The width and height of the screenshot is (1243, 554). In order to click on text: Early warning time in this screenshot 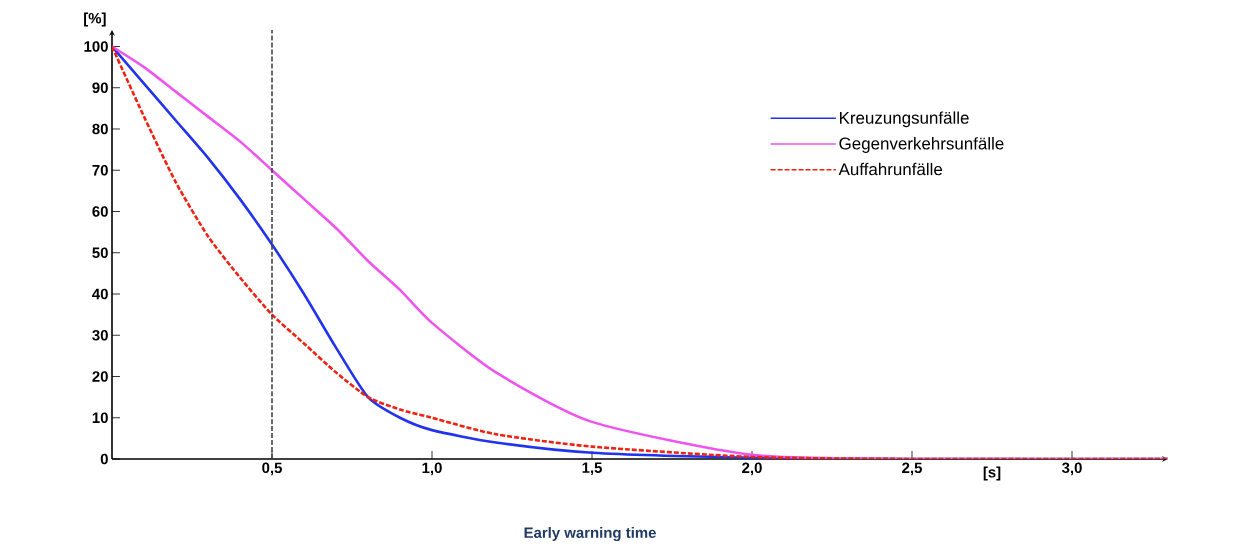, I will do `click(590, 534)`.